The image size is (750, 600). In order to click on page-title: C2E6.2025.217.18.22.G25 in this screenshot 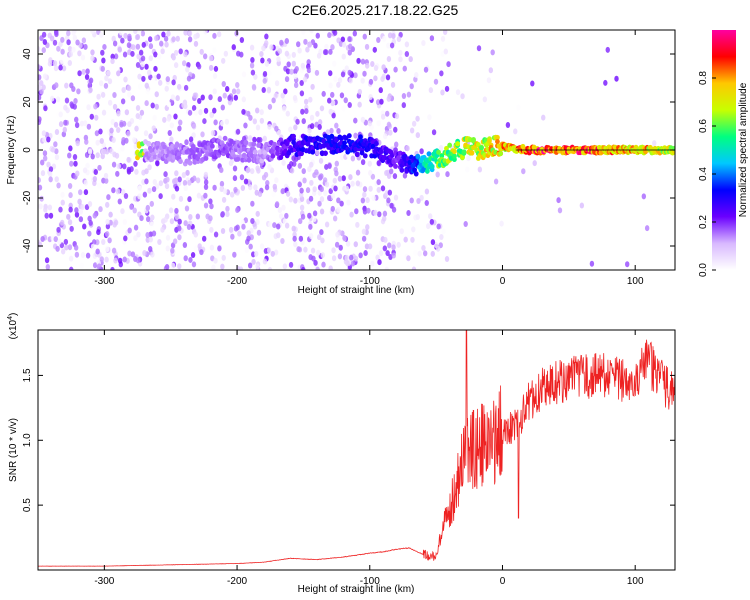, I will do `click(375, 10)`.